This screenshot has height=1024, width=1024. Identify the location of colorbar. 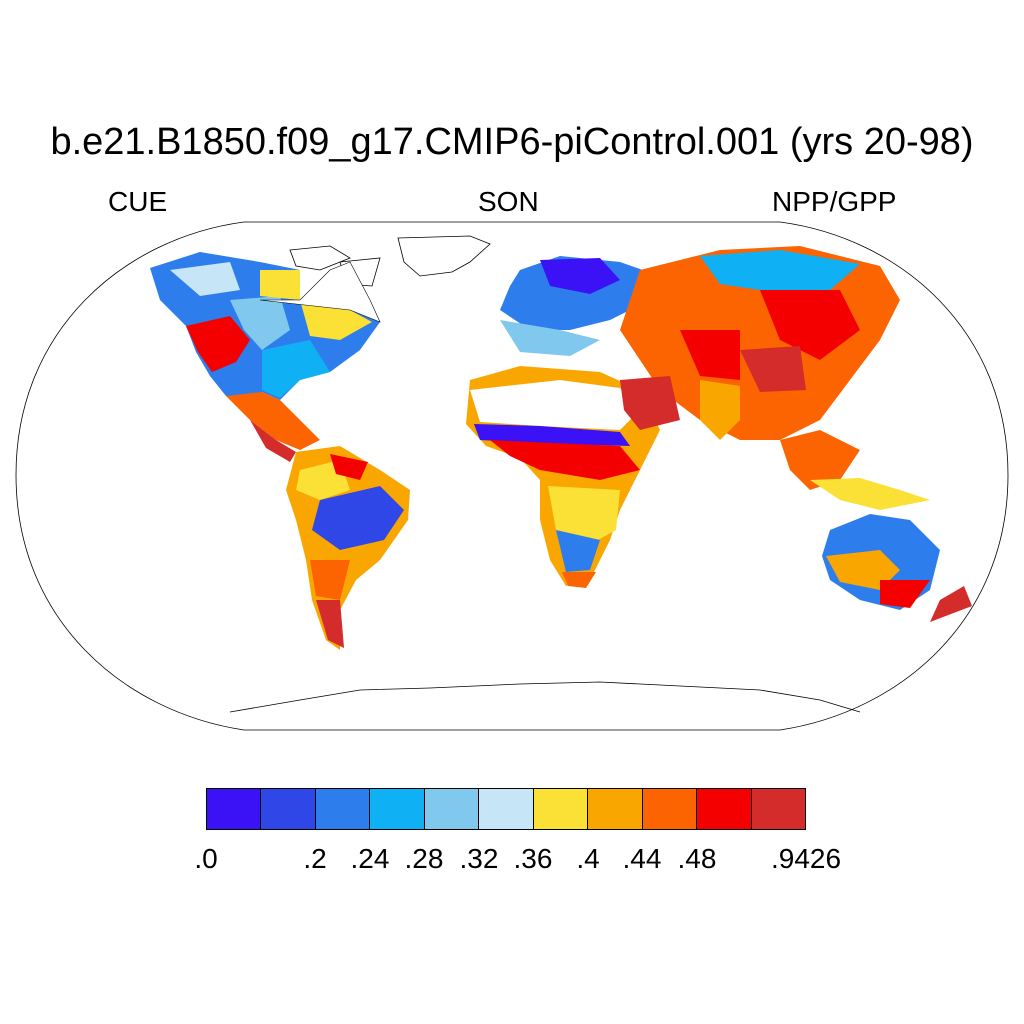
(506, 809).